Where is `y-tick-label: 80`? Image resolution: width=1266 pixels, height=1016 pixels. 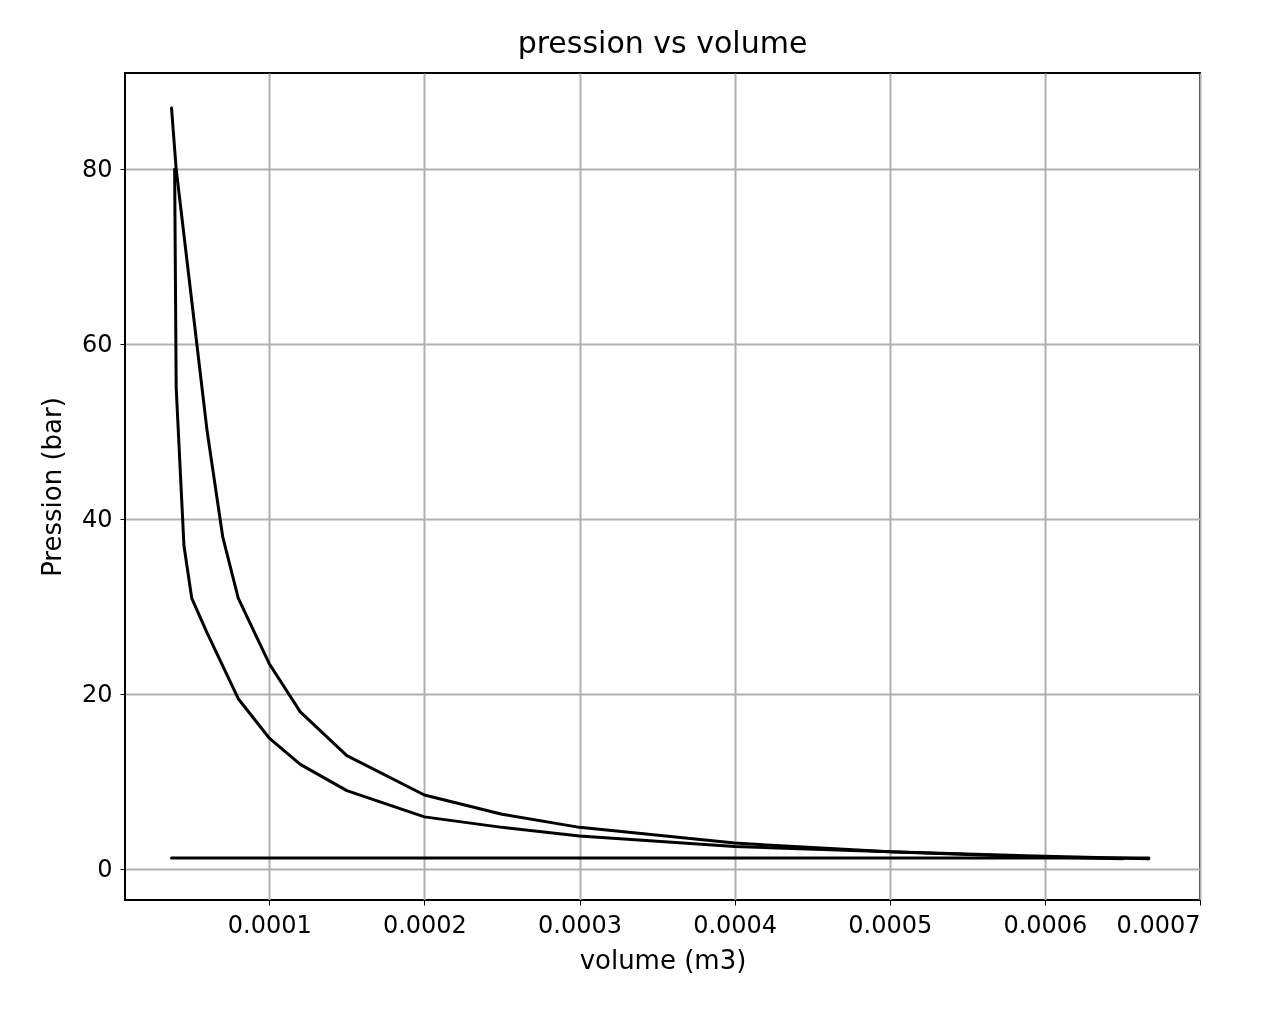
y-tick-label: 80 is located at coordinates (97, 168).